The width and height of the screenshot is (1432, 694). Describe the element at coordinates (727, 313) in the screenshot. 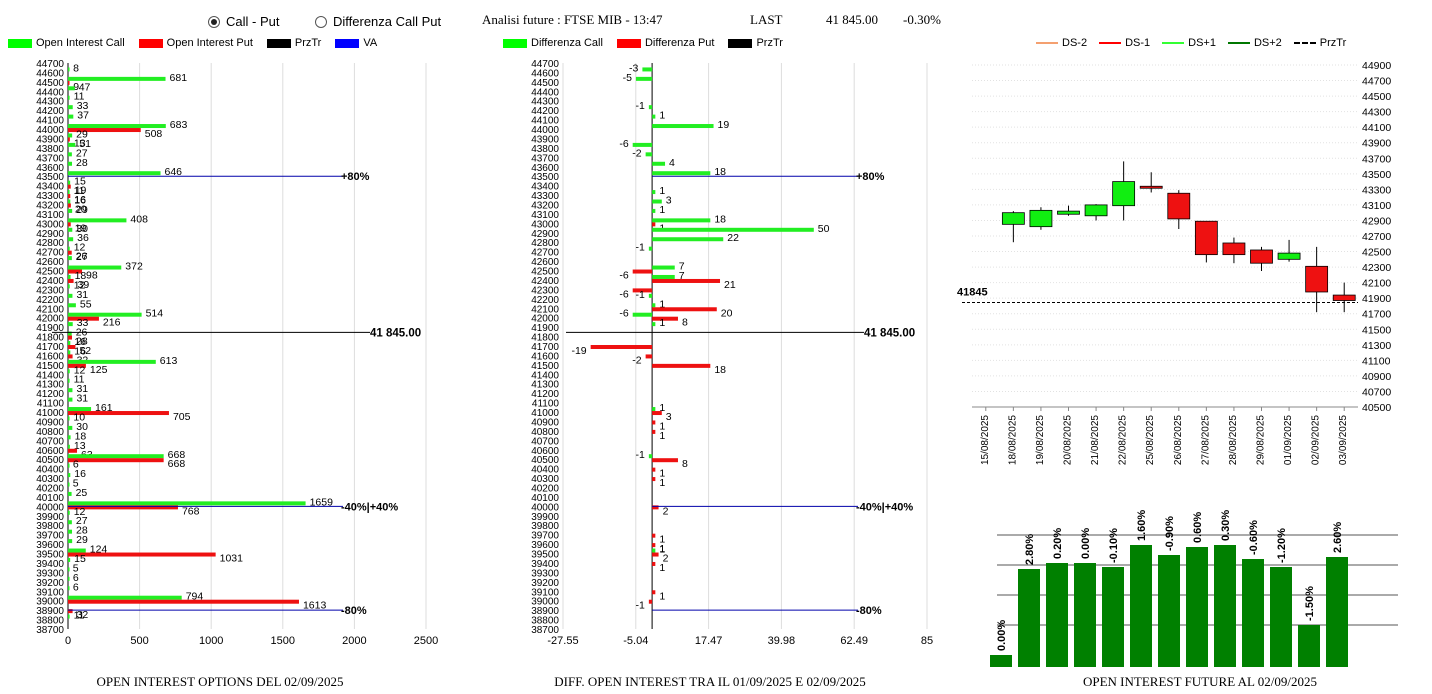

I see `data-label-put: 20` at that location.